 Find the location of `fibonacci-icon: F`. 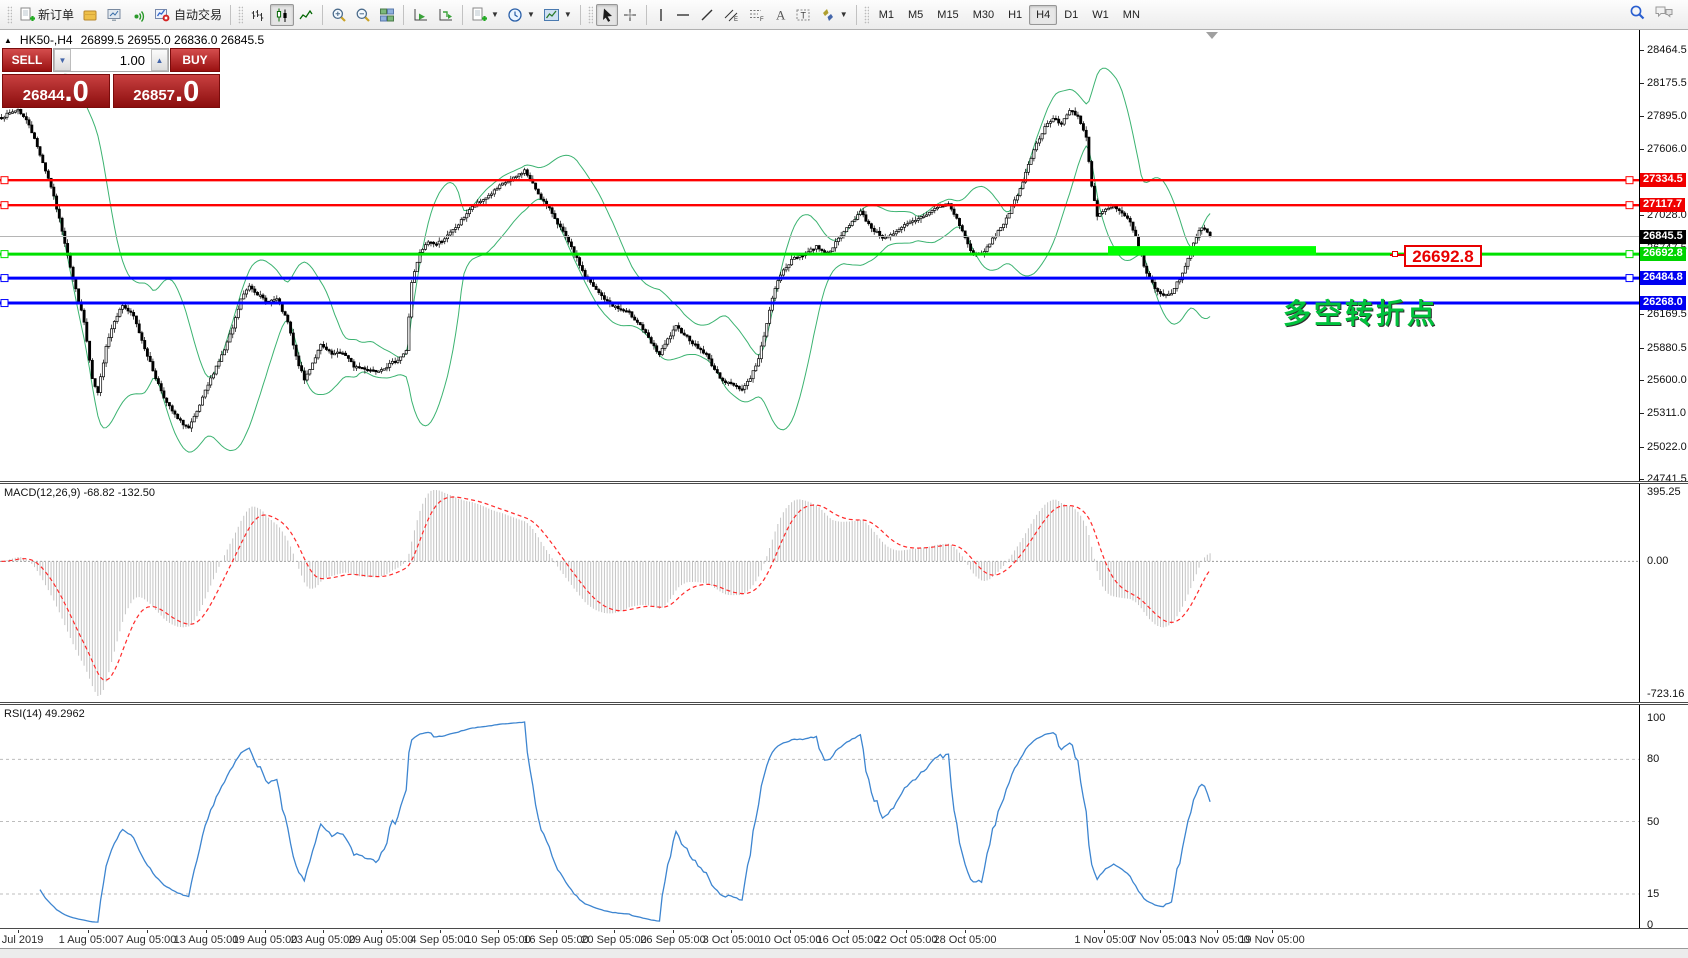

fibonacci-icon: F is located at coordinates (756, 15).